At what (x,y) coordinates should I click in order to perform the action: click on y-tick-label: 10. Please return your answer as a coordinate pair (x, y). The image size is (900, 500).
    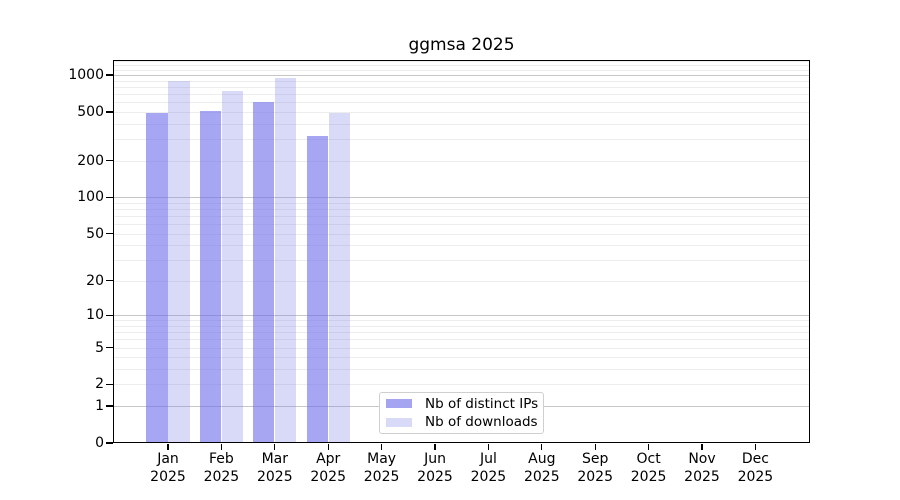
    Looking at the image, I should click on (95, 315).